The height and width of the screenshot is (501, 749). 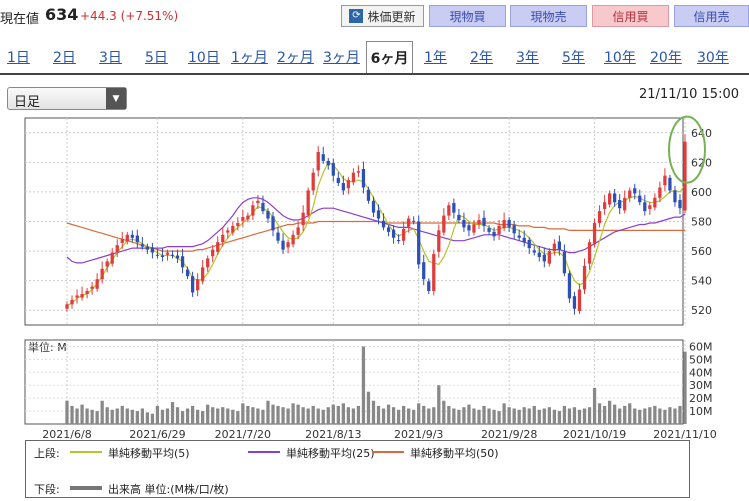 I want to click on tab-5y: 5年, so click(x=573, y=58).